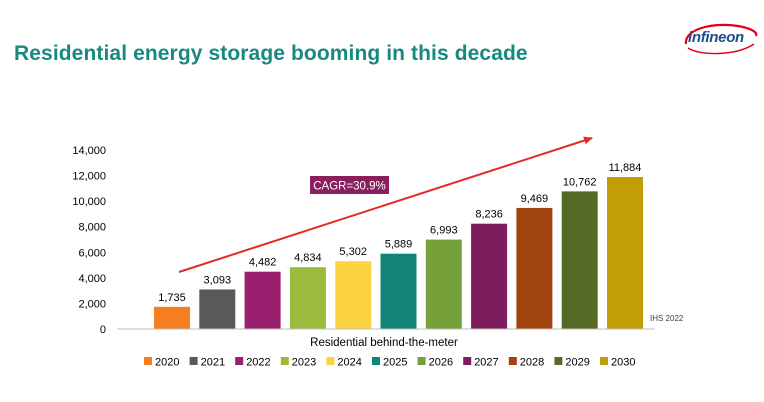  What do you see at coordinates (625, 253) in the screenshot?
I see `bar-2030` at bounding box center [625, 253].